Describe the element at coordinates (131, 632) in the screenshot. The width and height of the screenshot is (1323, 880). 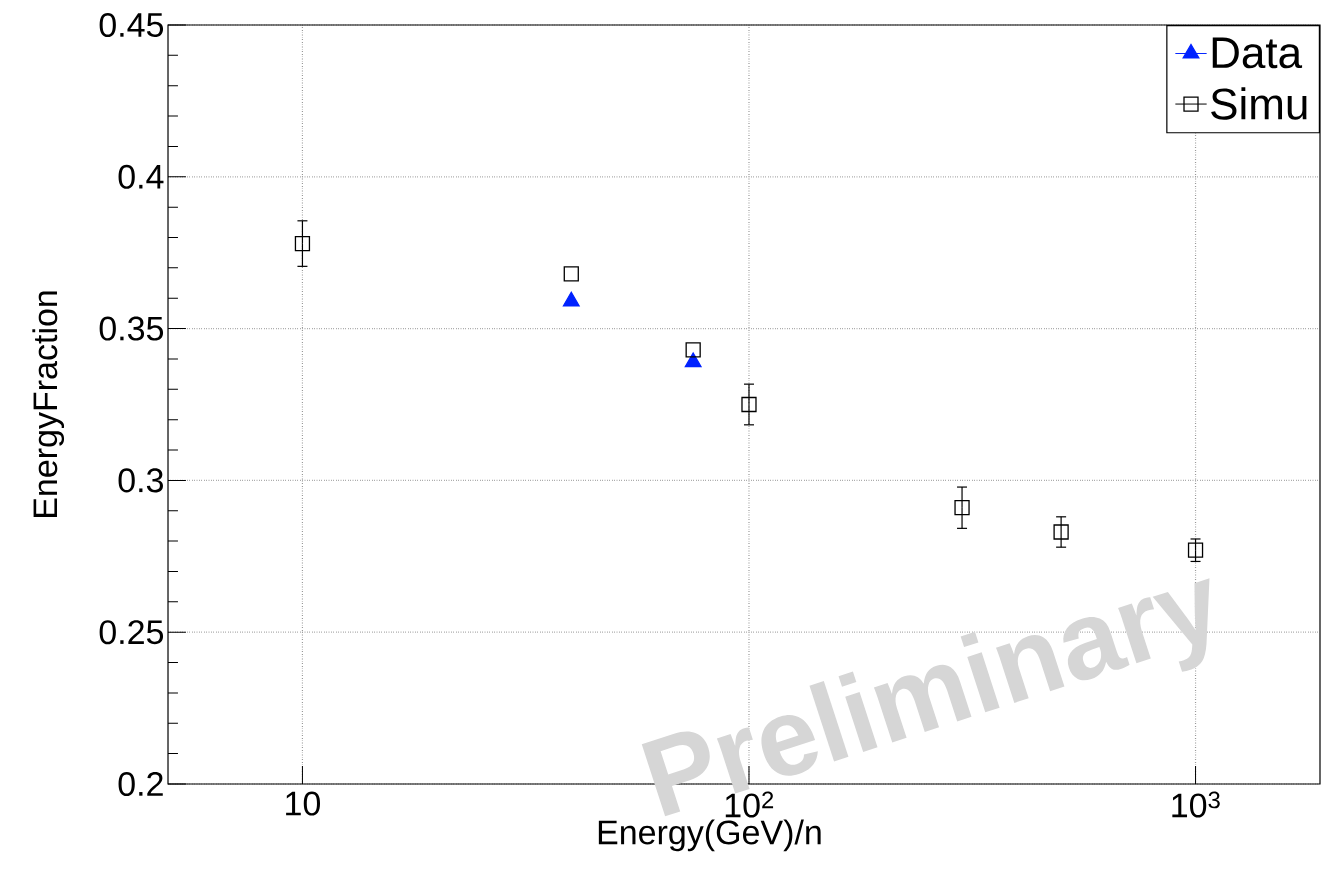
I see `y-tick-label: 0.25` at that location.